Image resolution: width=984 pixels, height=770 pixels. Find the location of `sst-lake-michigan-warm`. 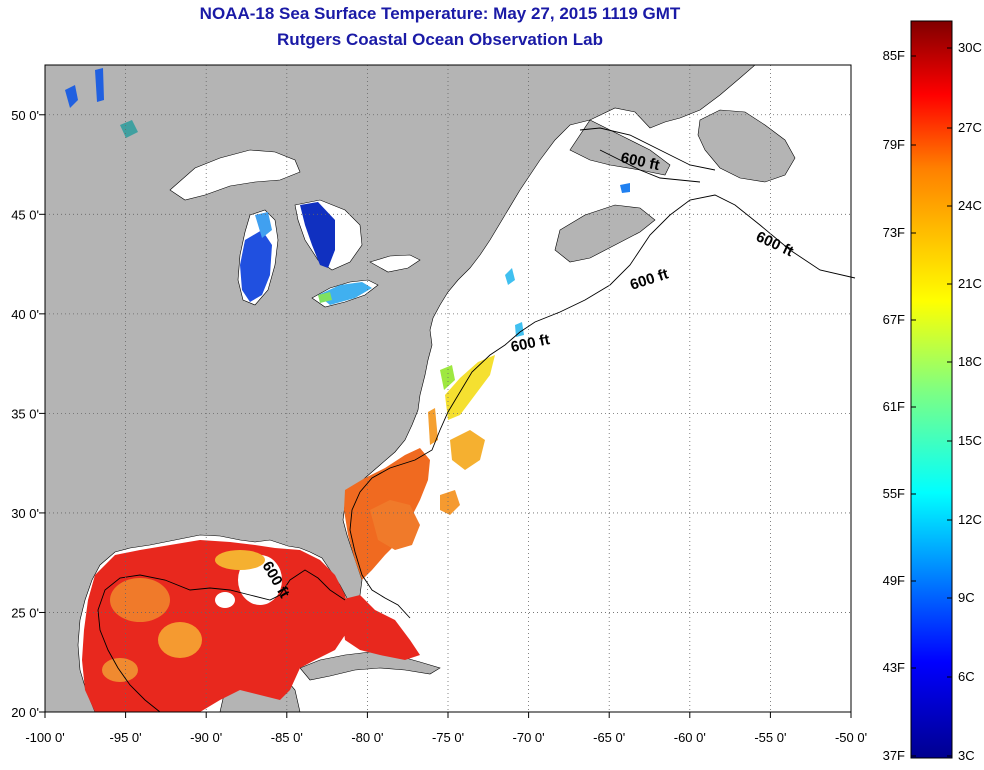

sst-lake-michigan-warm is located at coordinates (263, 225).